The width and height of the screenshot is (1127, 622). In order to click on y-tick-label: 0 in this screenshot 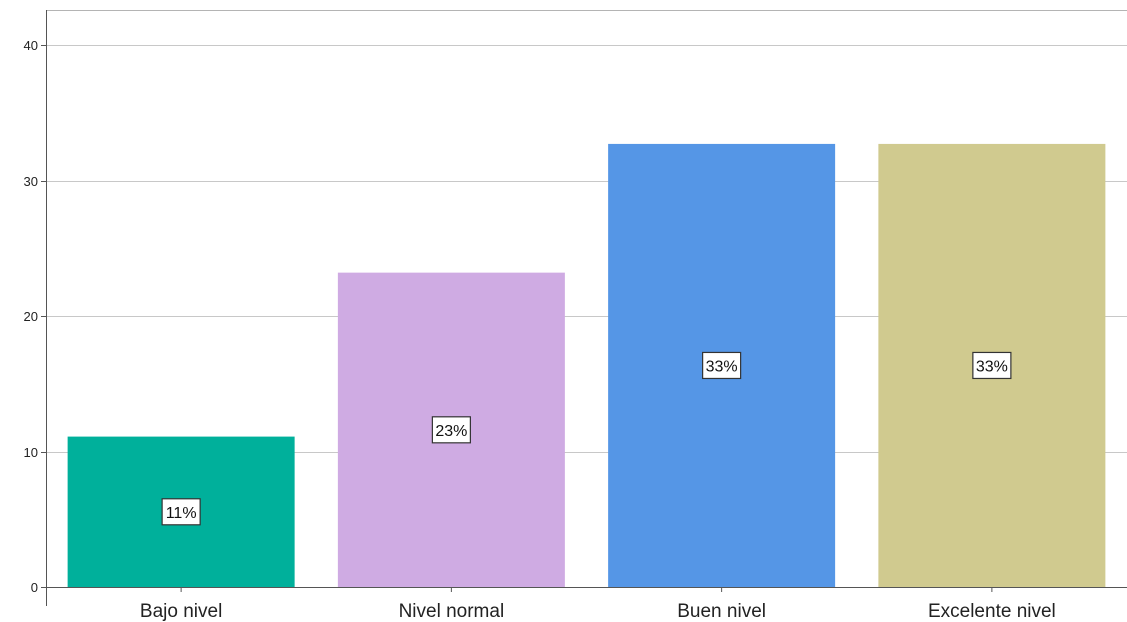, I will do `click(34, 587)`.